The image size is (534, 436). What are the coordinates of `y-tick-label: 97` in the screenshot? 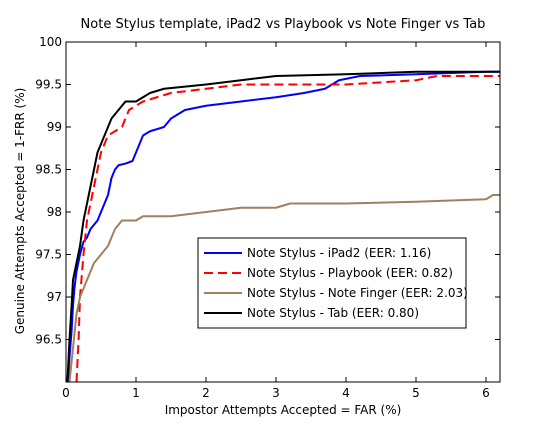 It's located at (54, 297).